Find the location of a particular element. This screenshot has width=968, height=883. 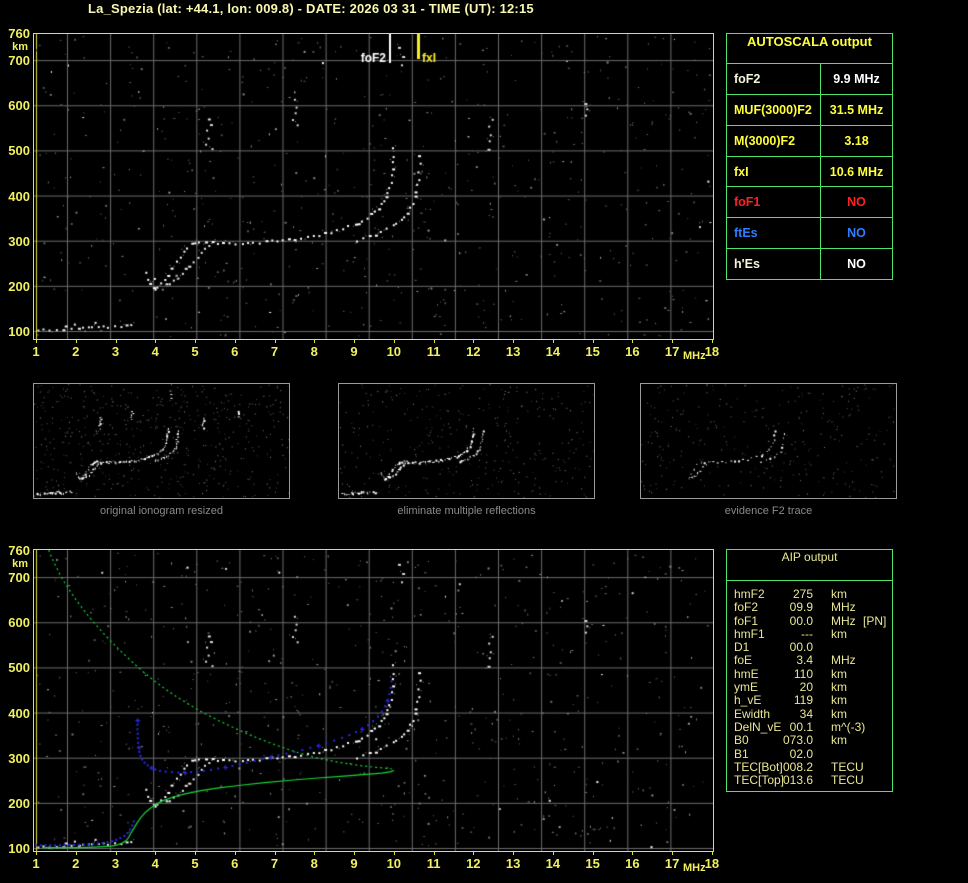

x-axis-tick-label: 12 is located at coordinates (473, 863).